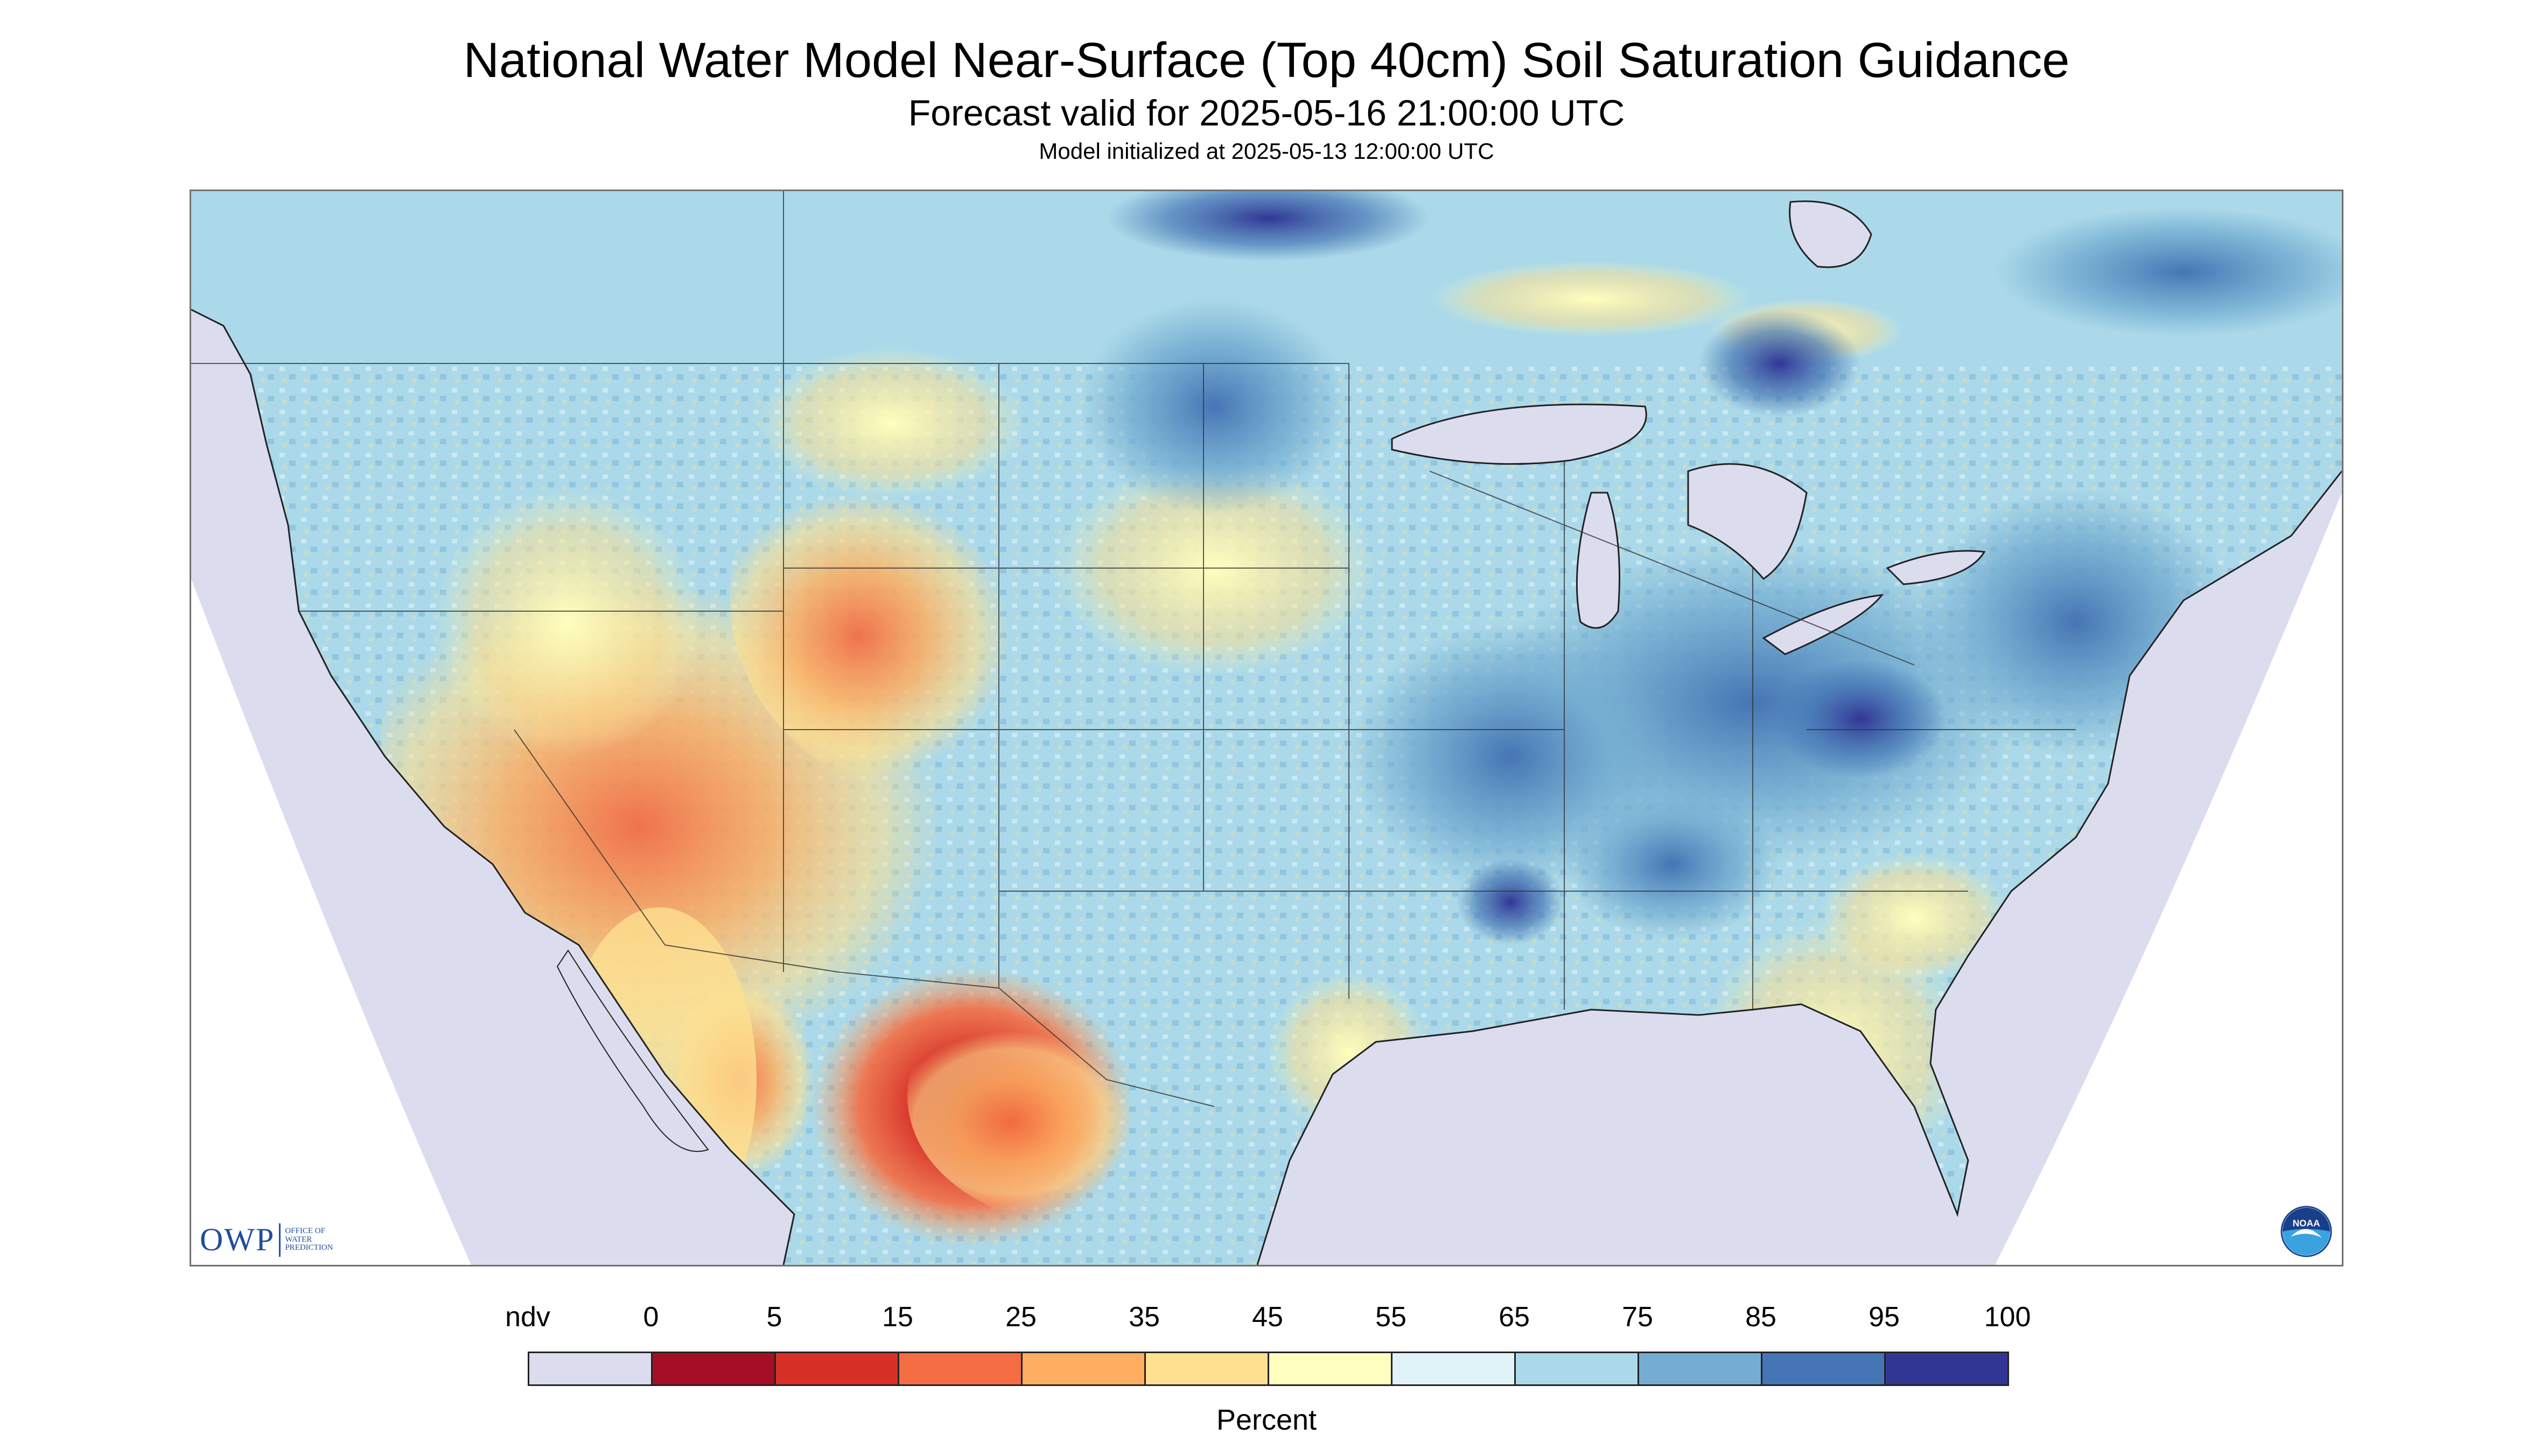 This screenshot has width=2533, height=1456. Describe the element at coordinates (331, 922) in the screenshot. I see `outside-projection-left` at that location.